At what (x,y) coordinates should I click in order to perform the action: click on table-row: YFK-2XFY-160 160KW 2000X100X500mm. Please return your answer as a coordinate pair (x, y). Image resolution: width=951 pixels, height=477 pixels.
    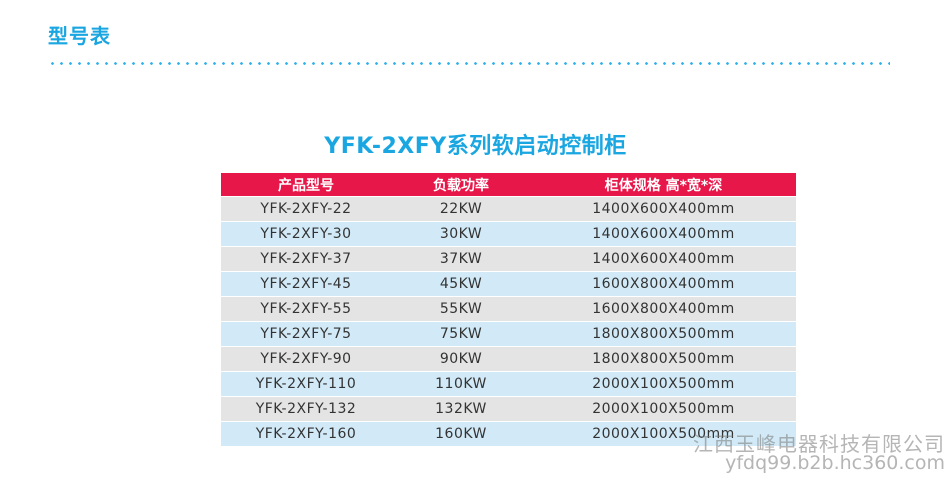
    Looking at the image, I should click on (508, 434).